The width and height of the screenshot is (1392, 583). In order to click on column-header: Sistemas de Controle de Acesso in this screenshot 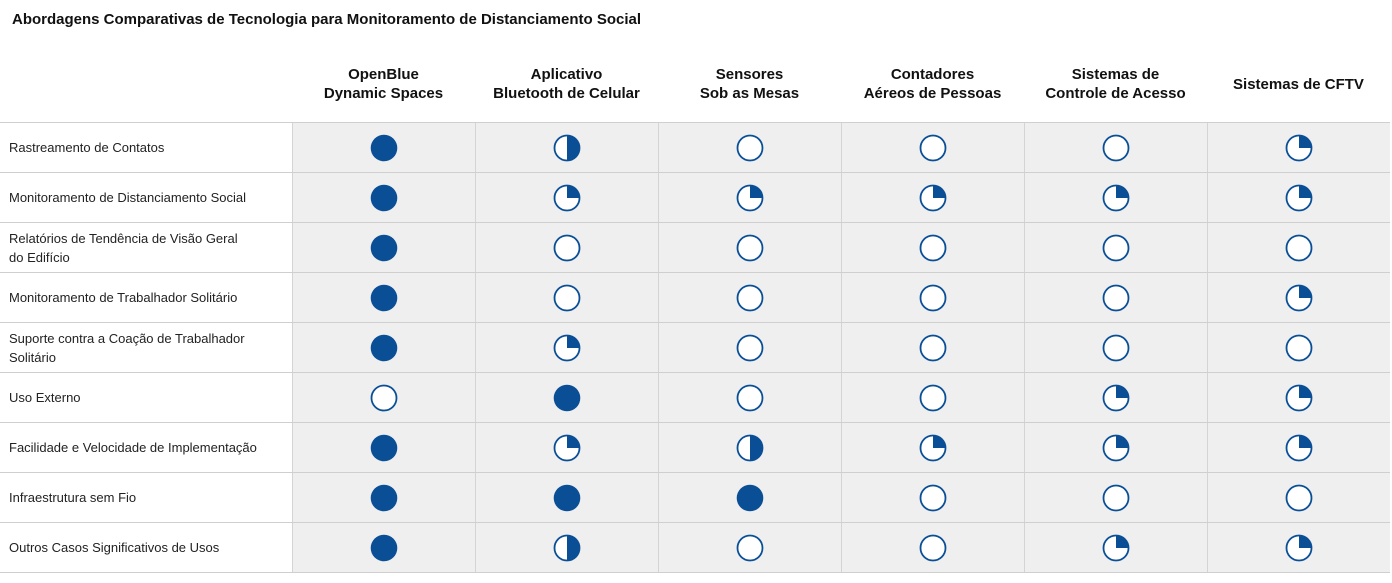, I will do `click(1115, 84)`.